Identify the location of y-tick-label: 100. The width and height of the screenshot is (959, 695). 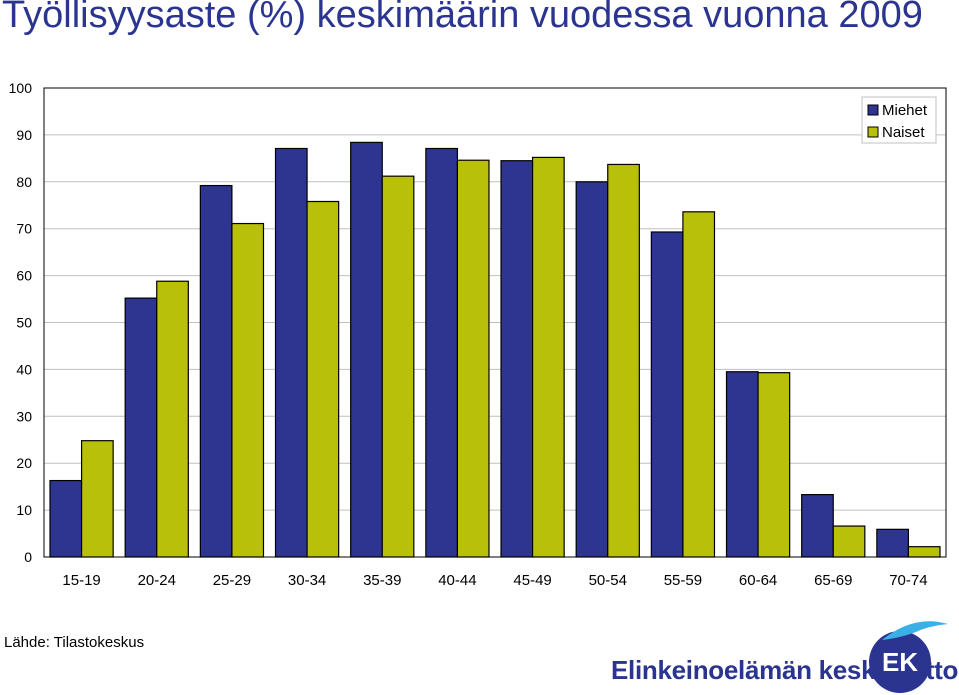
(21, 88).